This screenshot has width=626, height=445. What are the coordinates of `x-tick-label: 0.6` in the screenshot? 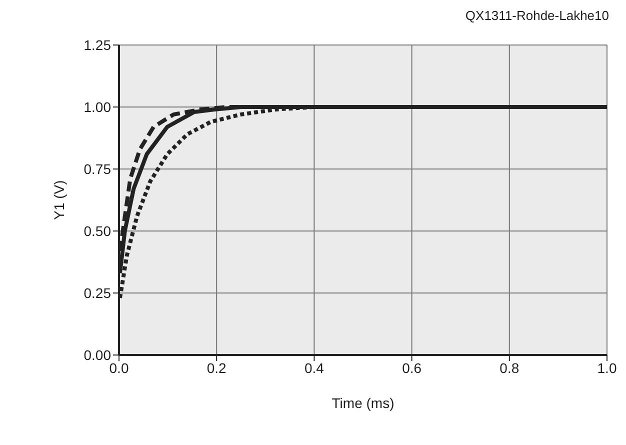 It's located at (412, 368).